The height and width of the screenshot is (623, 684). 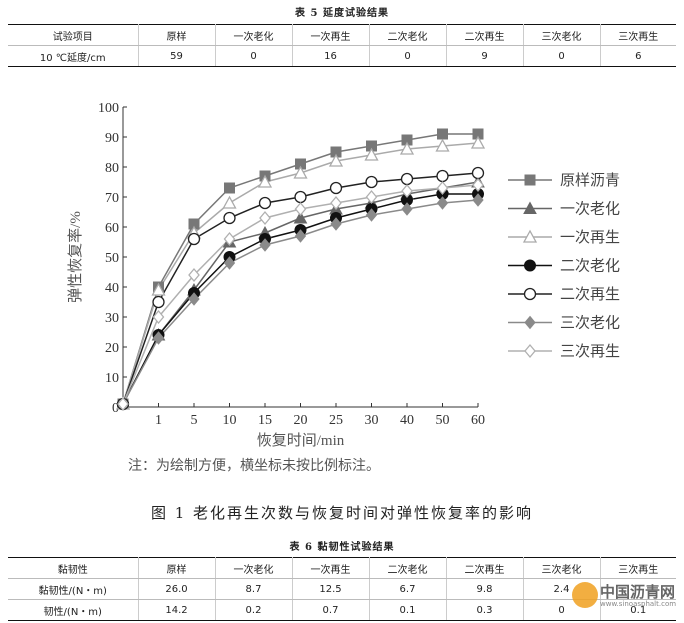 I want to click on table5-row: 10 ℃延度/cm 59 0 16 0 9 0 6, so click(x=342, y=56).